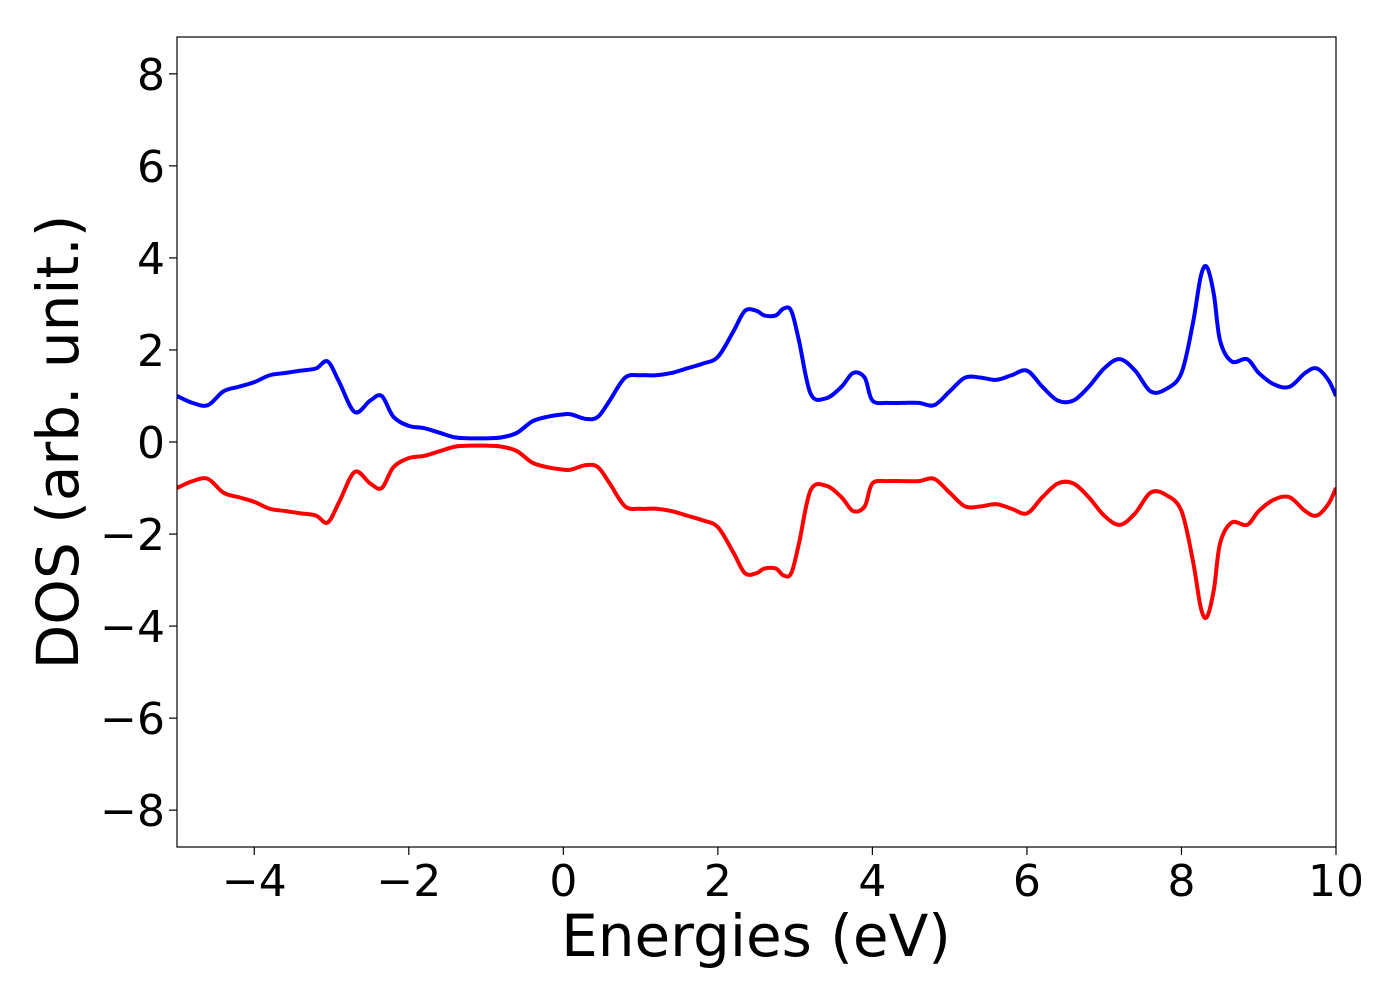 The height and width of the screenshot is (1000, 1400). Describe the element at coordinates (718, 881) in the screenshot. I see `x-tick-label: 2` at that location.